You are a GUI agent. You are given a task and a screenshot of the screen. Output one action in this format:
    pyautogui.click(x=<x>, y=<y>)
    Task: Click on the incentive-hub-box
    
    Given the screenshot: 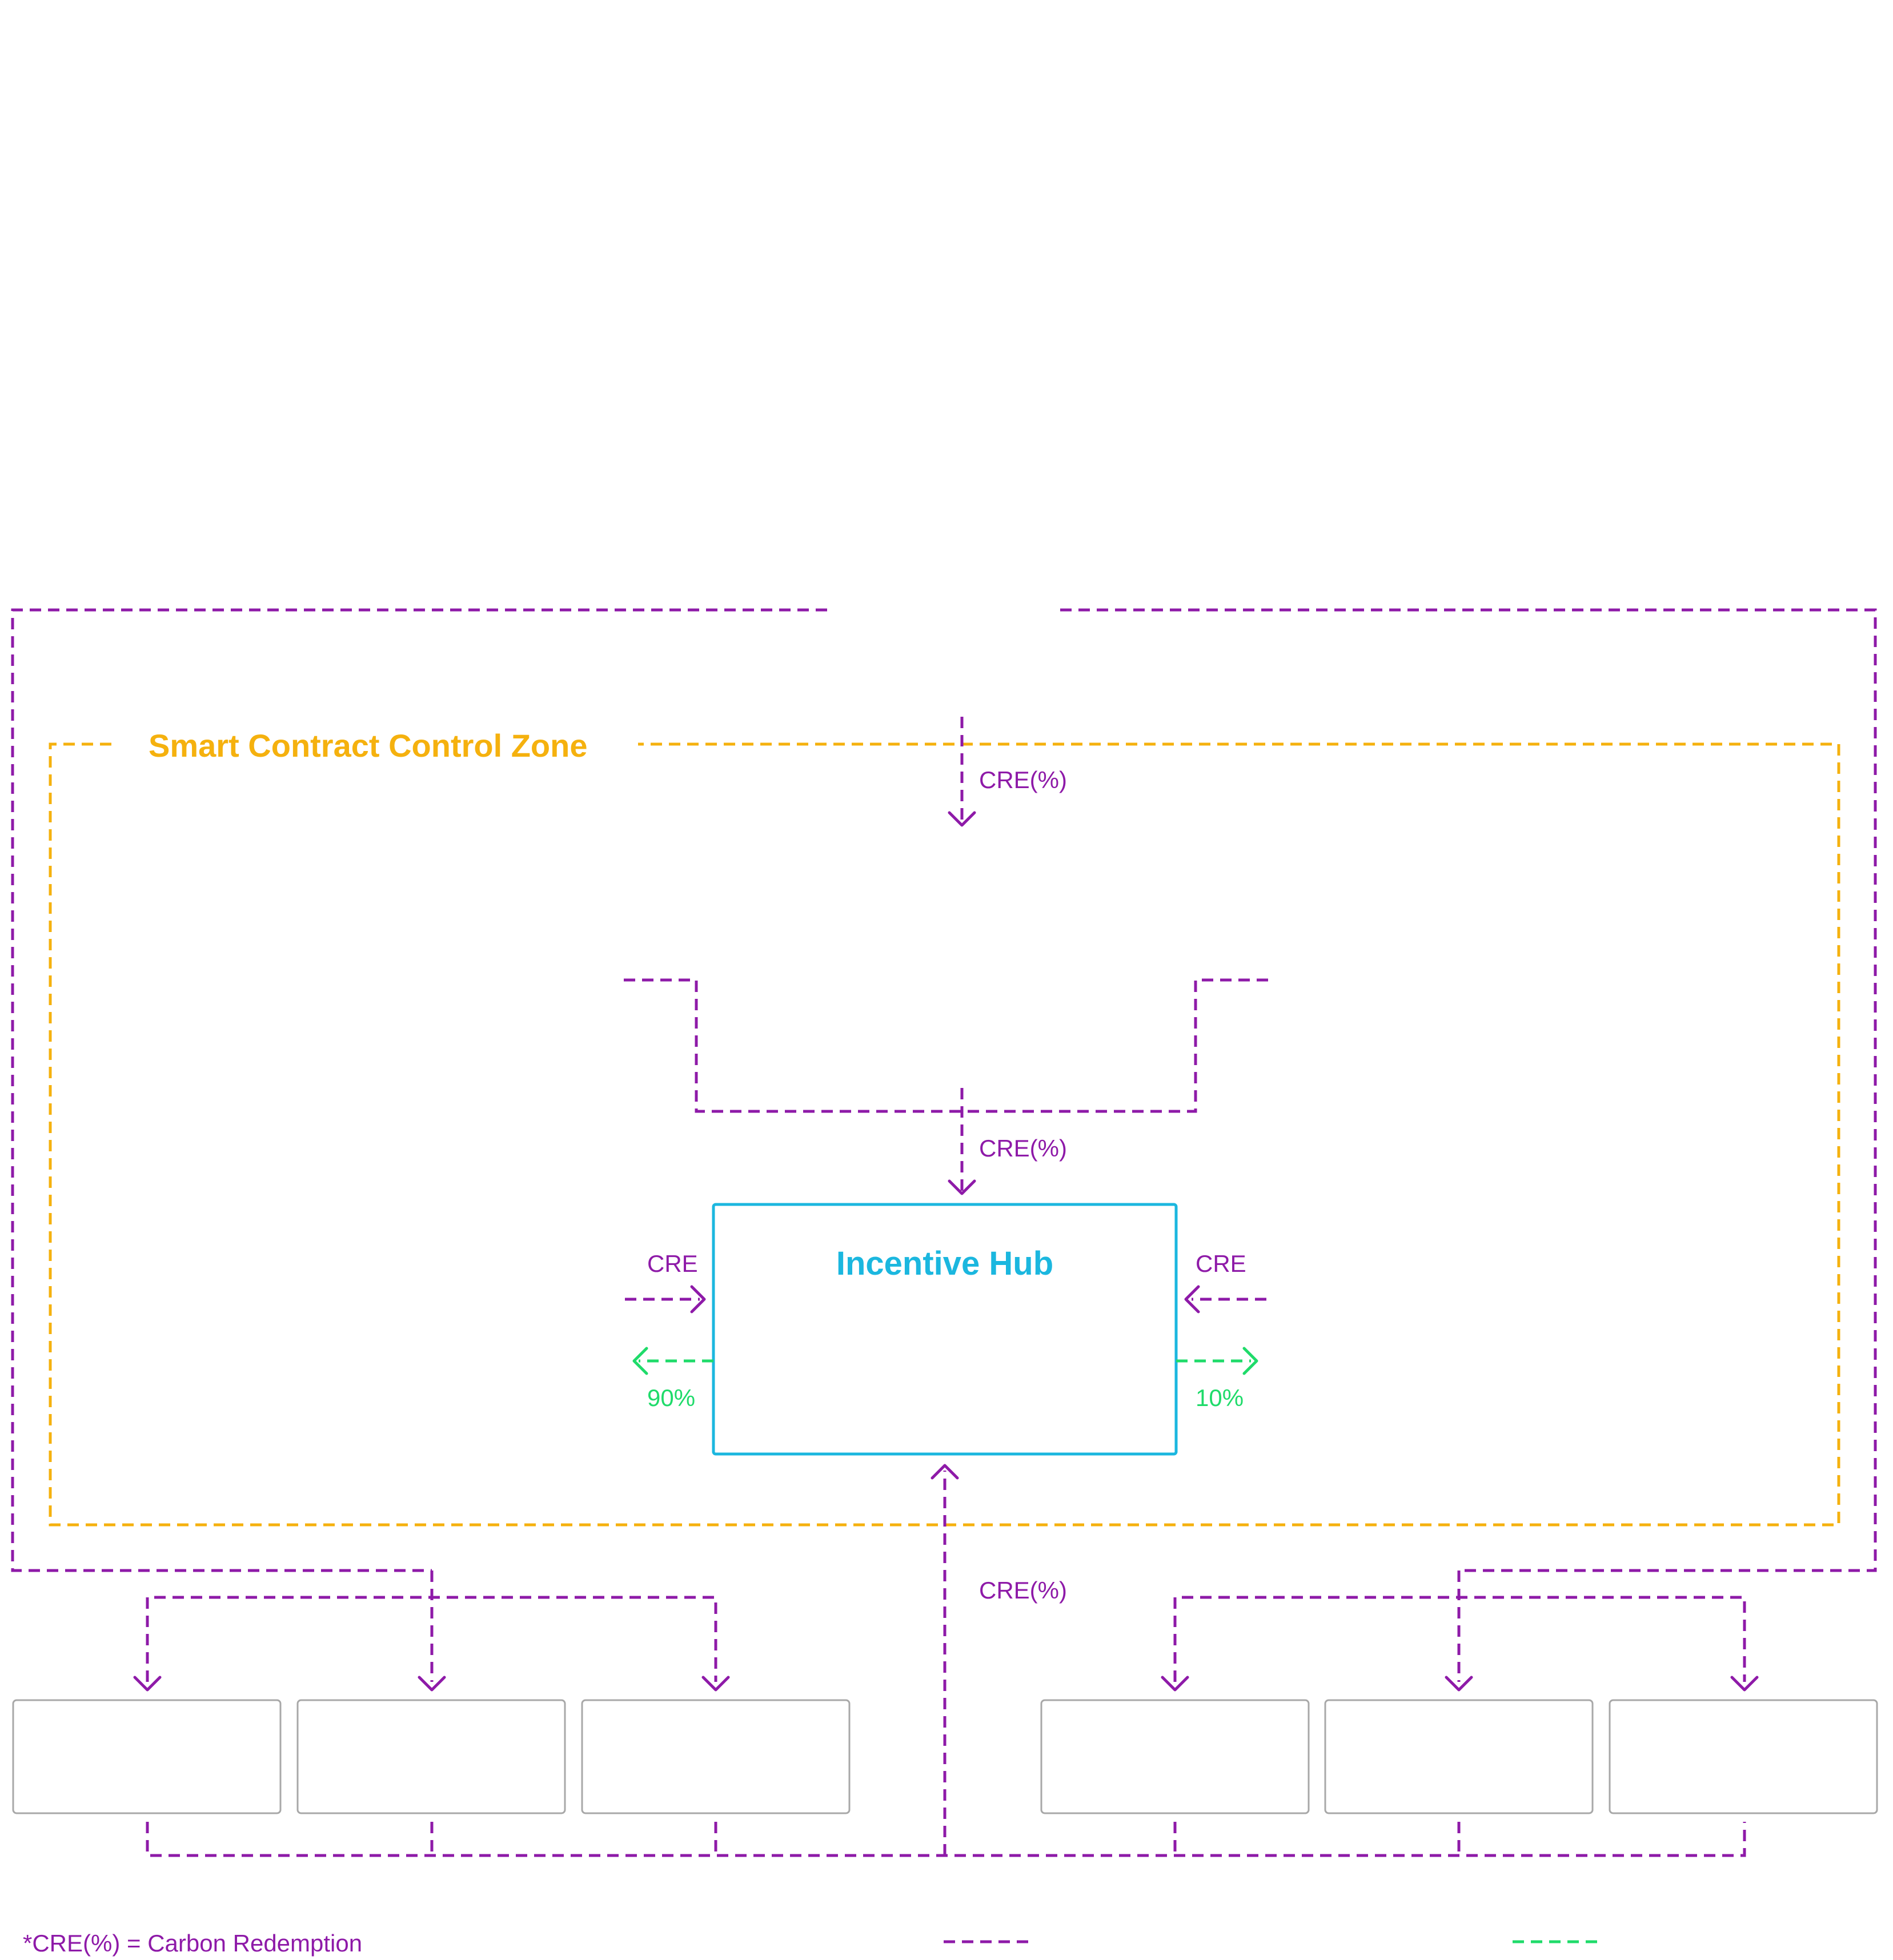 What is the action you would take?
    pyautogui.click(x=945, y=1329)
    